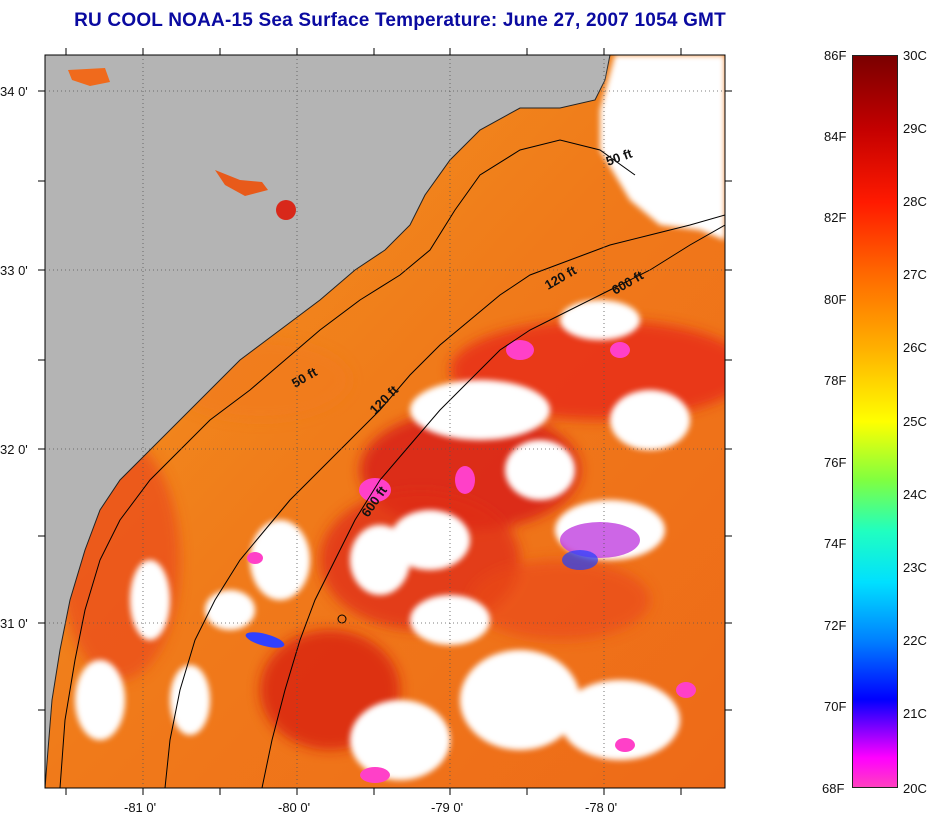 This screenshot has width=936, height=817. Describe the element at coordinates (915, 567) in the screenshot. I see `scale-label-c: 23C` at that location.